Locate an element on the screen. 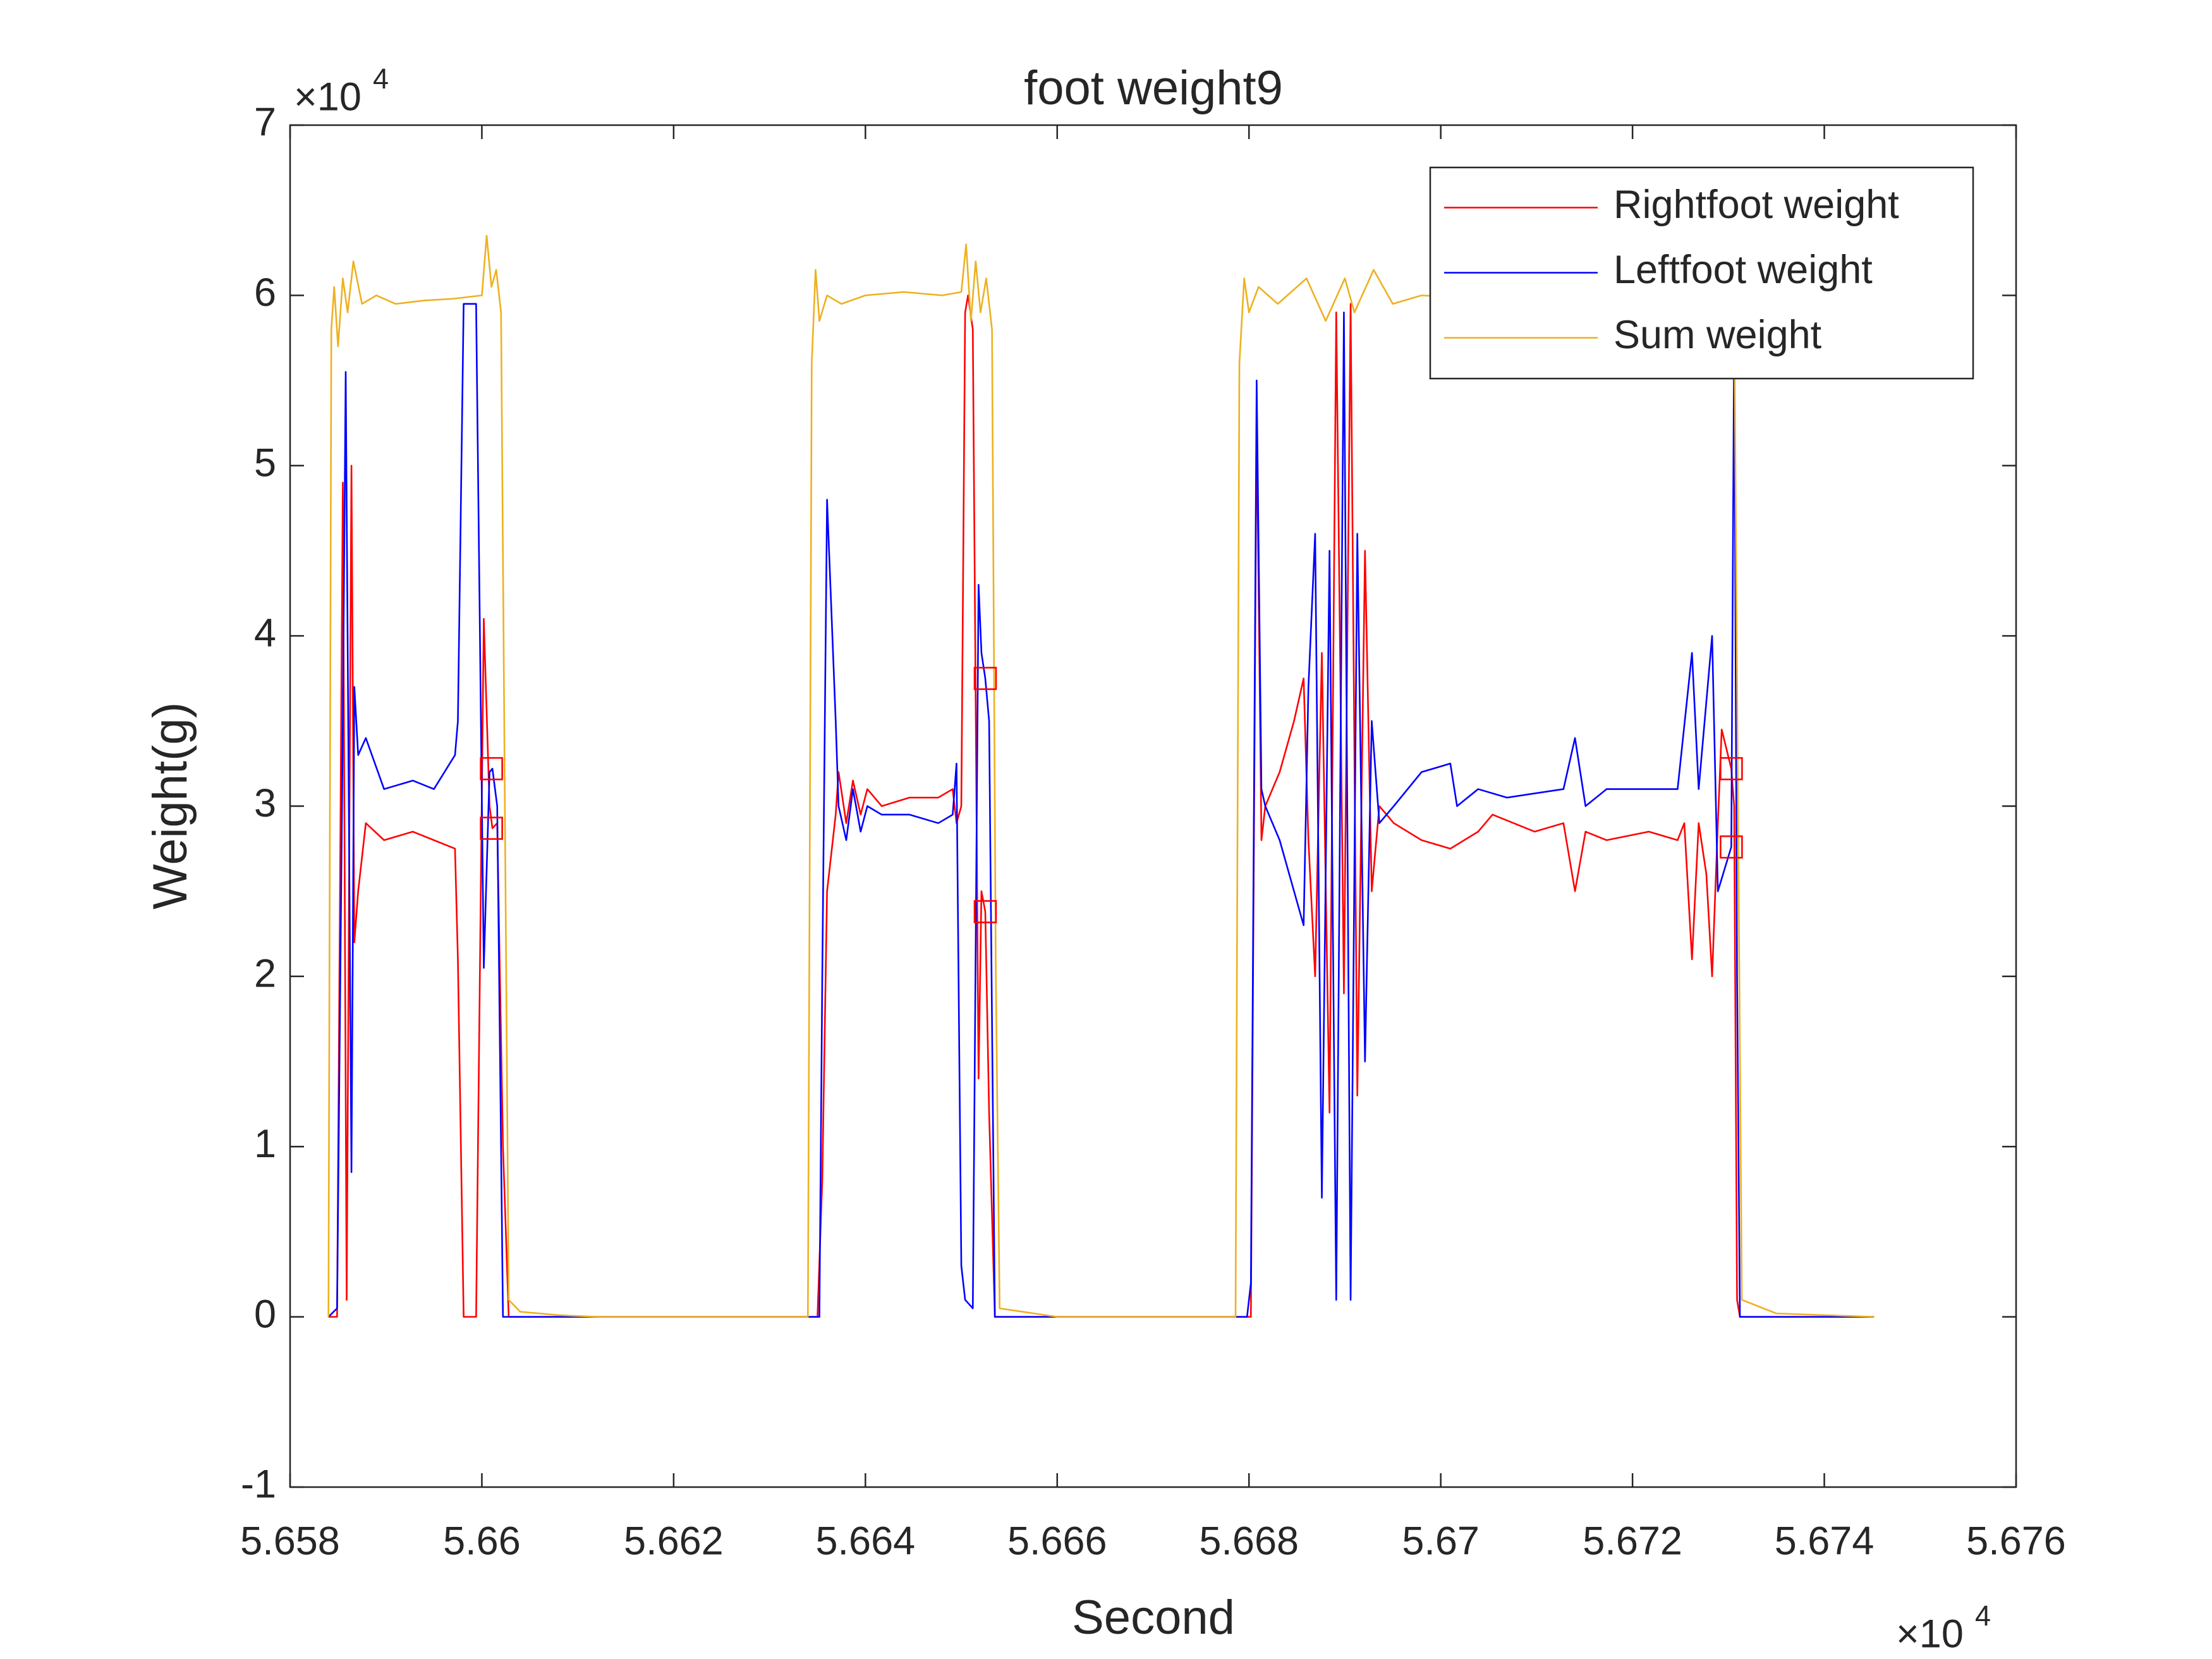  y-tick-label: -1 is located at coordinates (258, 1485).